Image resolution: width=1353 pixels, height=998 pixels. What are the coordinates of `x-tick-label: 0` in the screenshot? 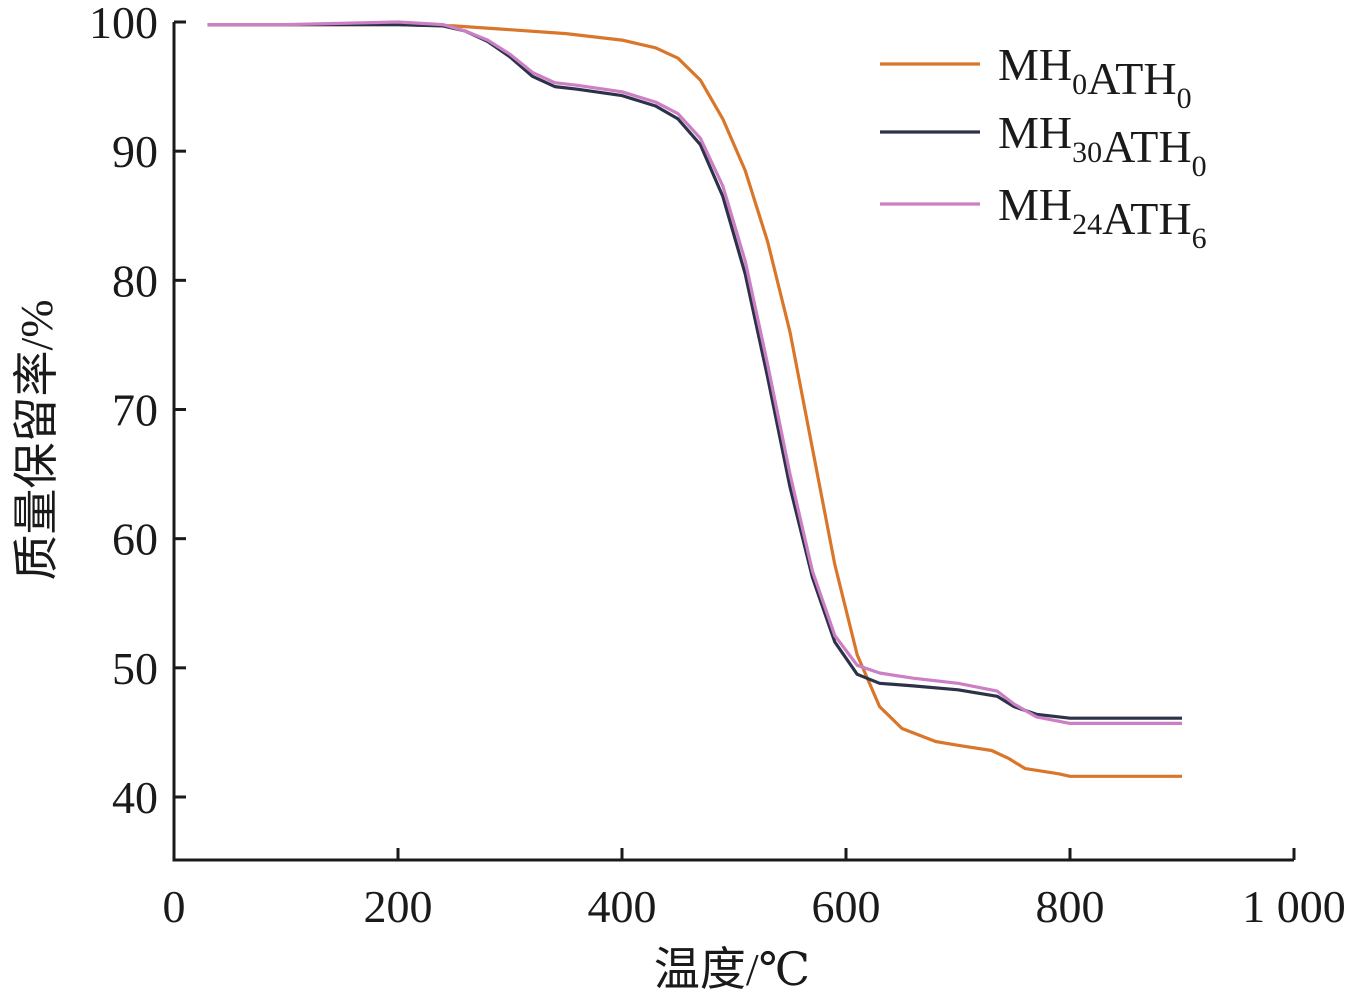 It's located at (174, 906).